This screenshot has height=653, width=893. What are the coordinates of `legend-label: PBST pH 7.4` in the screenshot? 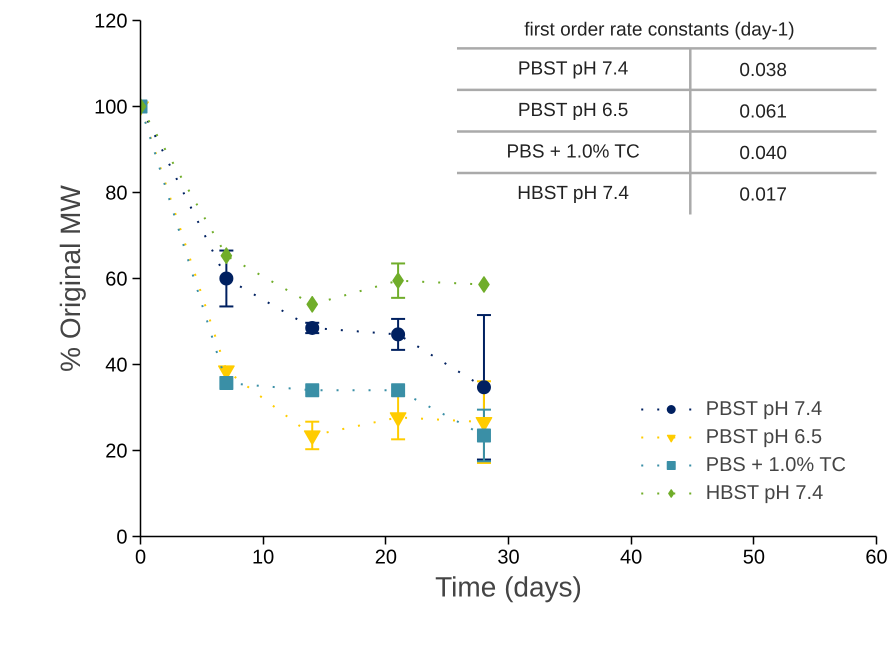 It's located at (764, 409).